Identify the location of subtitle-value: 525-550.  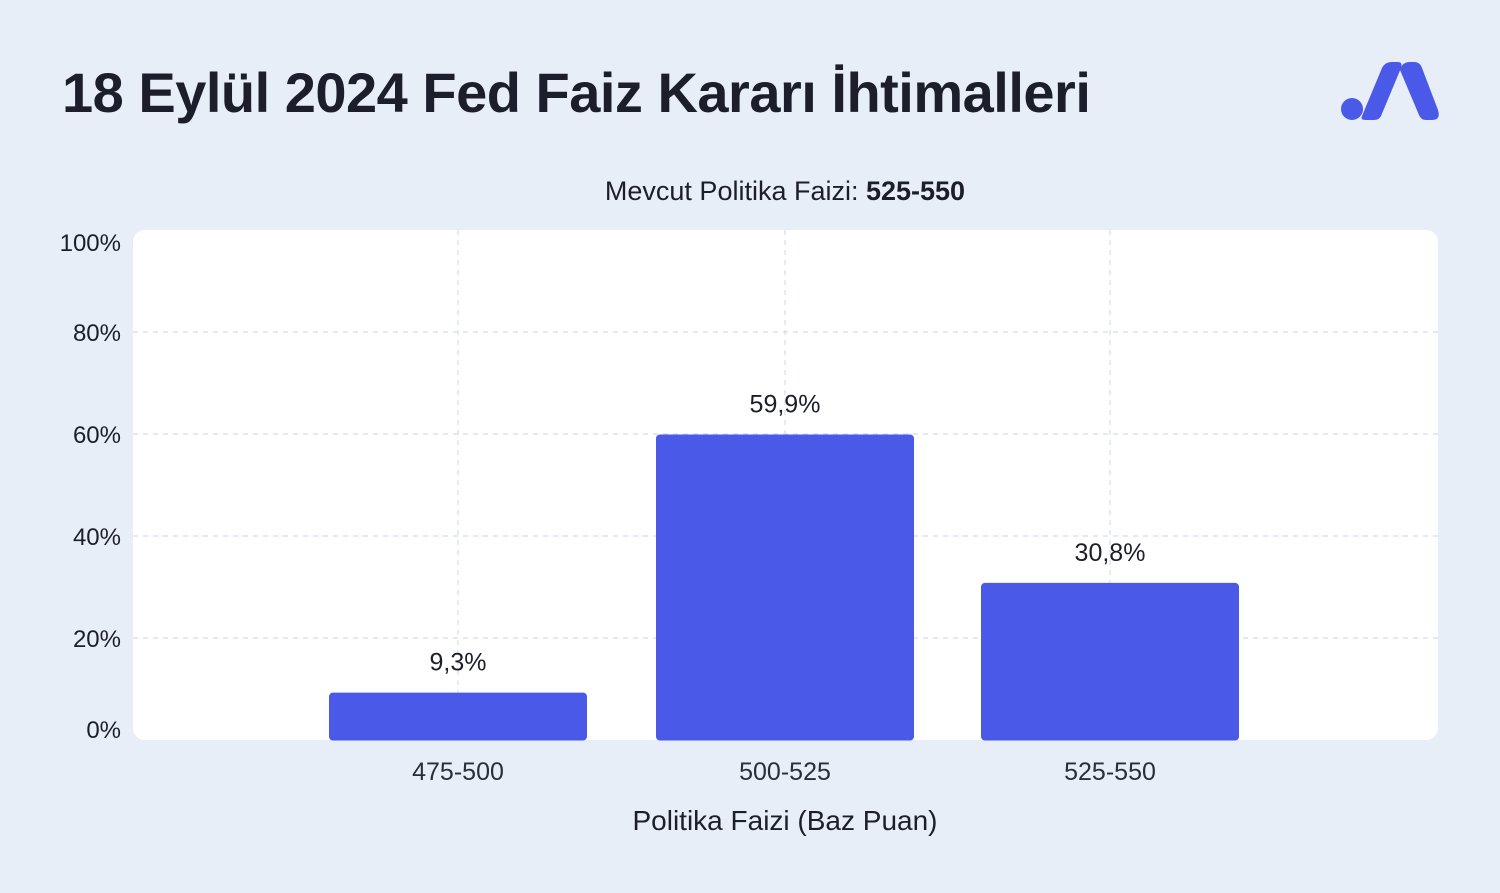
(915, 191).